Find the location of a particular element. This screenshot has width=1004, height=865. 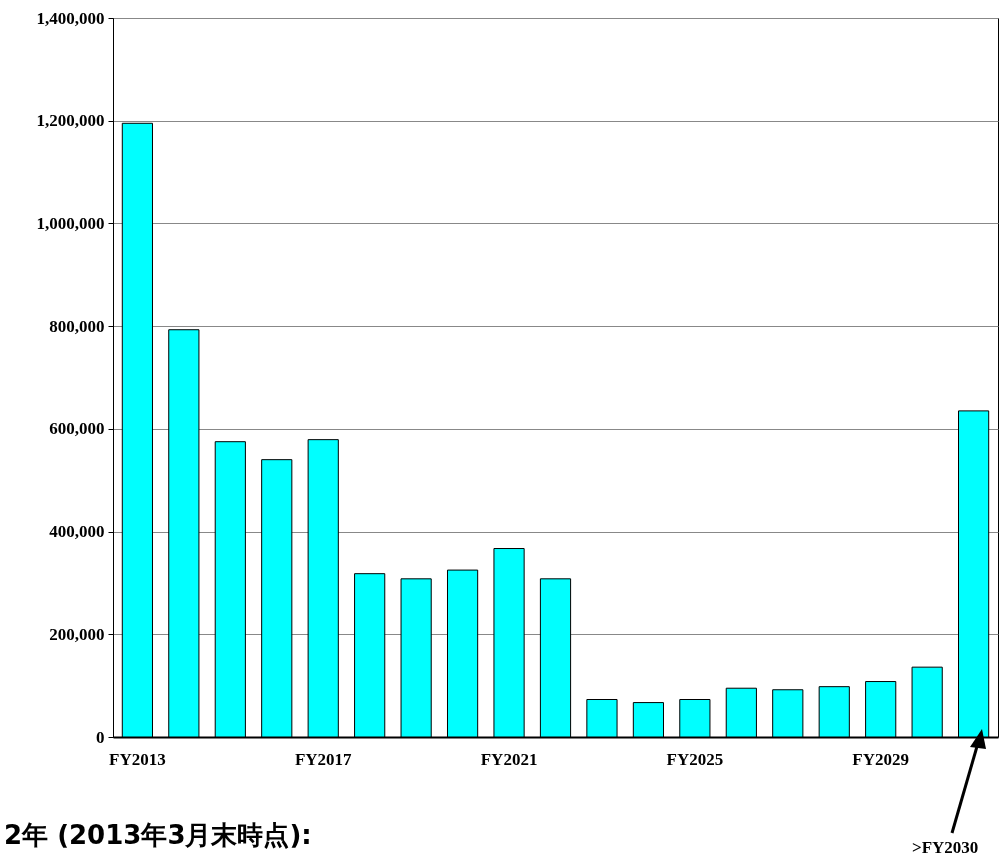

x-tick-label: FY2021 is located at coordinates (509, 759).